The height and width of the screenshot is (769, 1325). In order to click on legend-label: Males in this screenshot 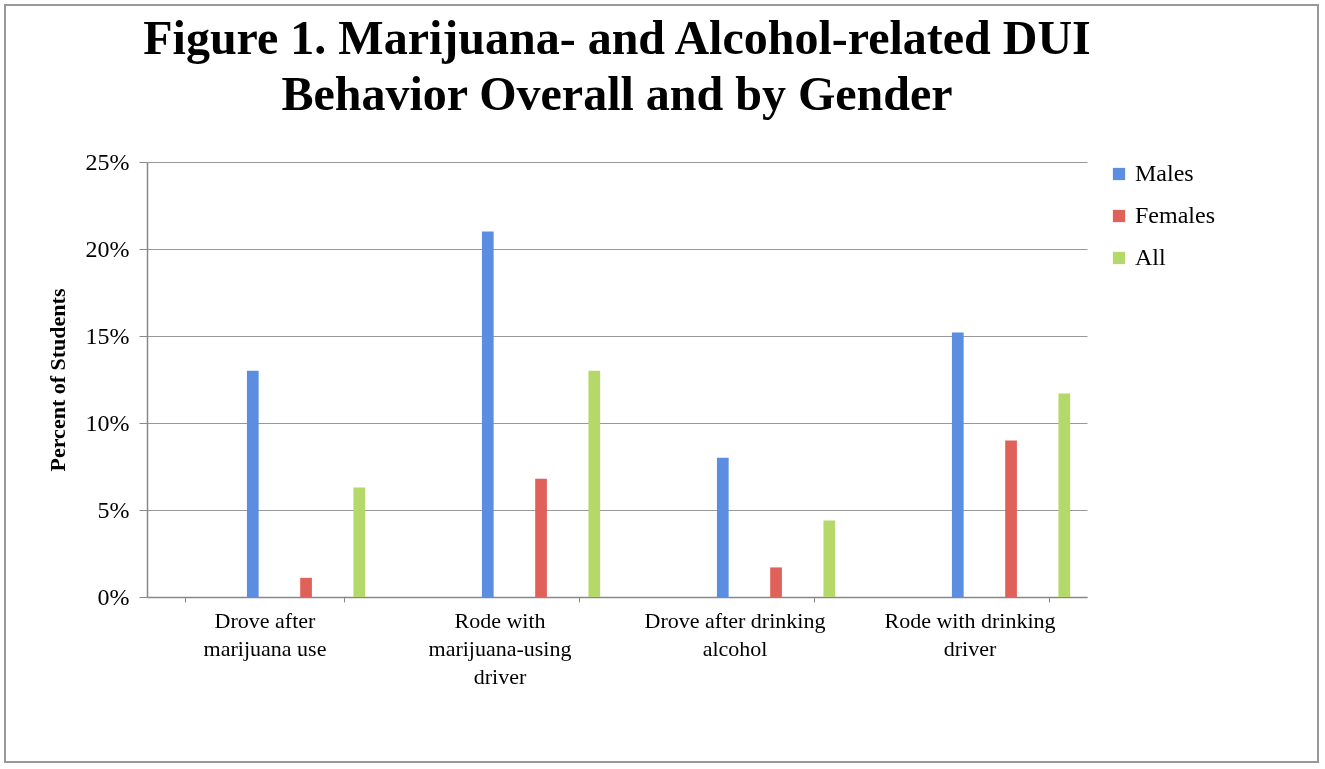, I will do `click(1164, 173)`.